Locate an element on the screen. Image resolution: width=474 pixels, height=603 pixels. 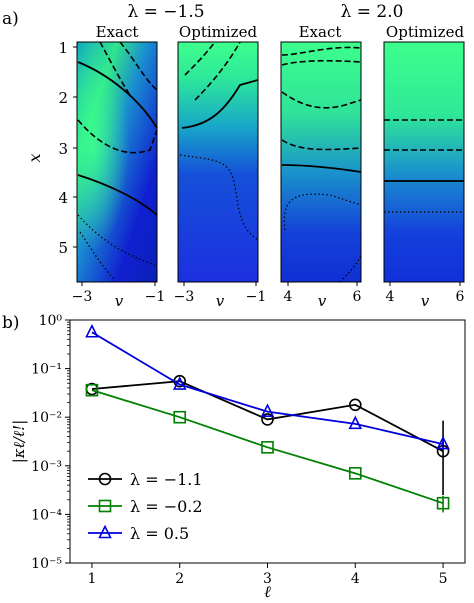
x-axis-label: ℓ is located at coordinates (267, 591).